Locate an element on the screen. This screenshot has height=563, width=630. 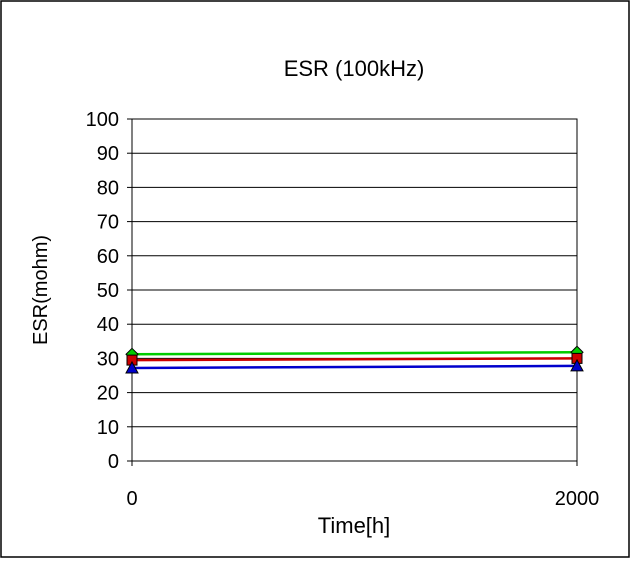
y-tick-label: 80 is located at coordinates (108, 188).